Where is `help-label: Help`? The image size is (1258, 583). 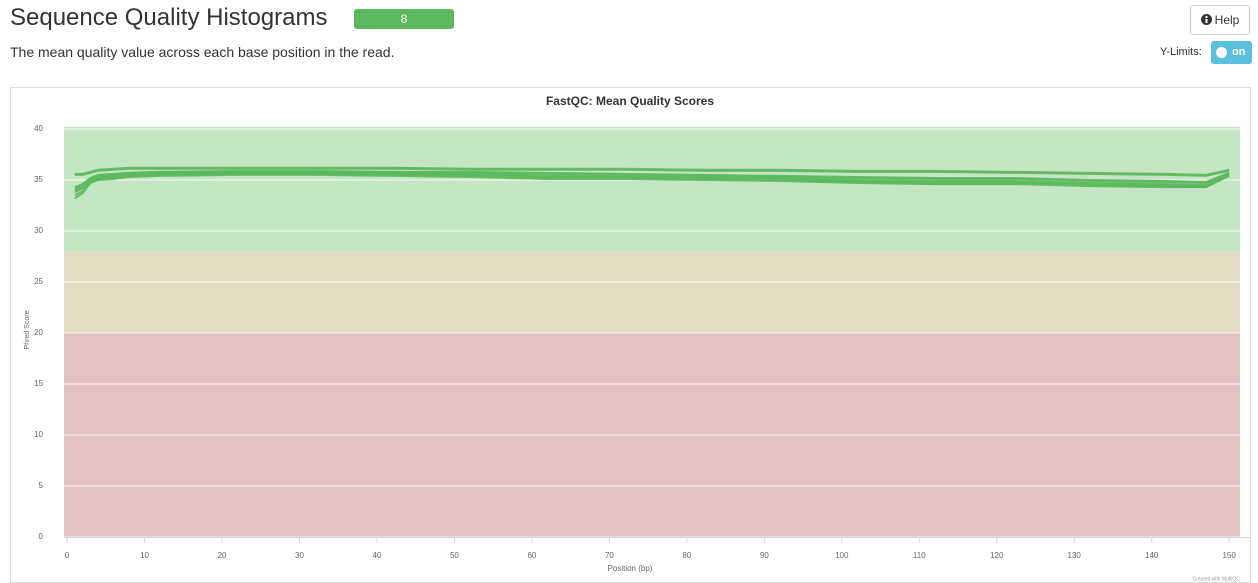
help-label: Help is located at coordinates (1227, 20).